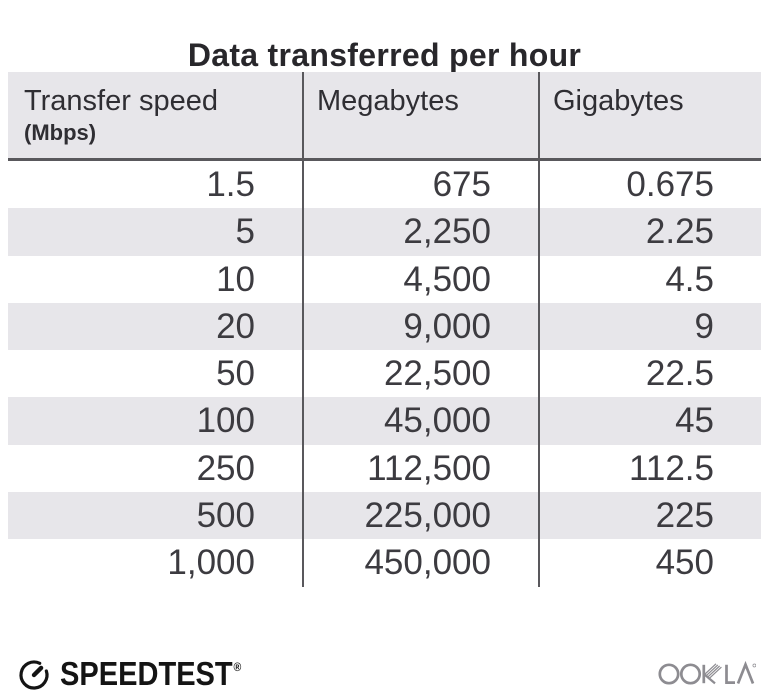 The image size is (769, 698). I want to click on table-row: 1,000 450,000 450, so click(384, 563).